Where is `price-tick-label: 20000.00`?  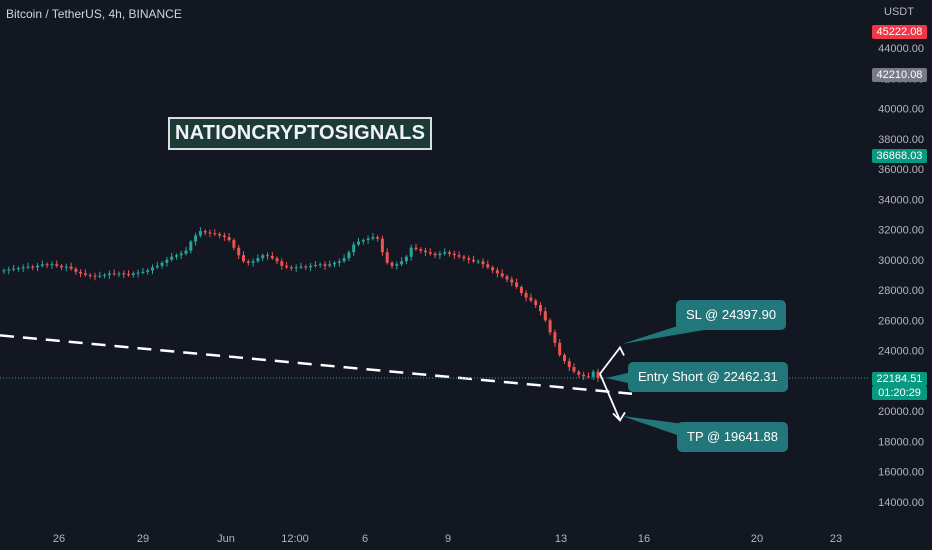 price-tick-label: 20000.00 is located at coordinates (901, 412).